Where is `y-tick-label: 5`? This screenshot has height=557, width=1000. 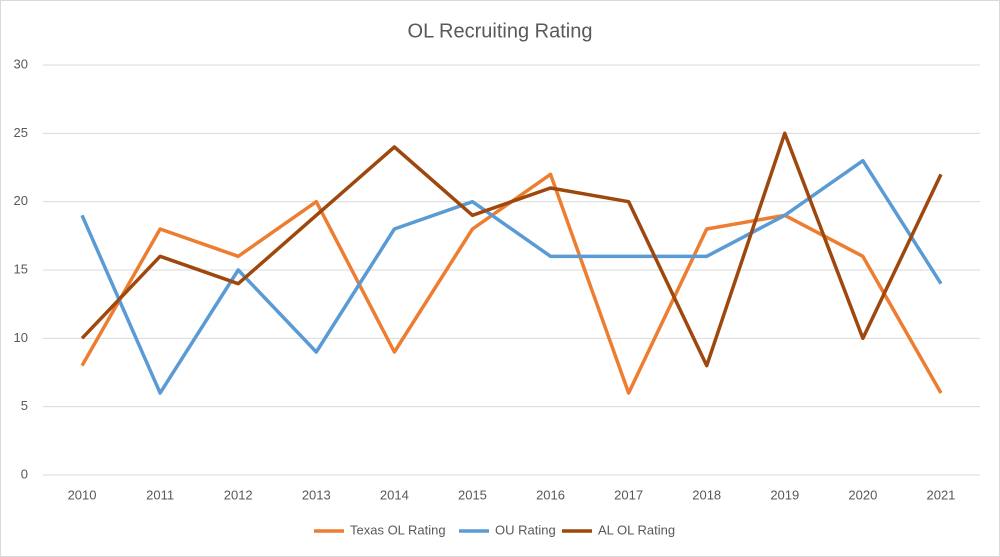 y-tick-label: 5 is located at coordinates (24, 405).